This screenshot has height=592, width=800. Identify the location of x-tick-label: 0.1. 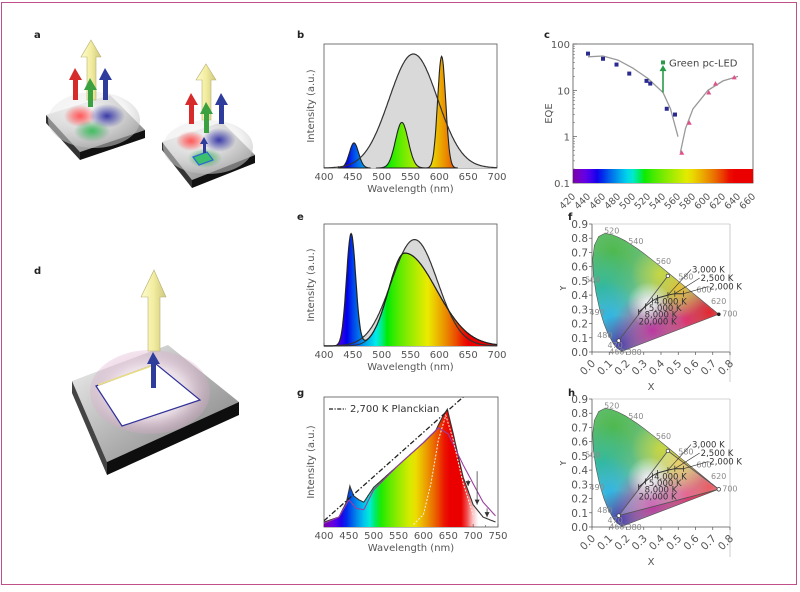
(605, 543).